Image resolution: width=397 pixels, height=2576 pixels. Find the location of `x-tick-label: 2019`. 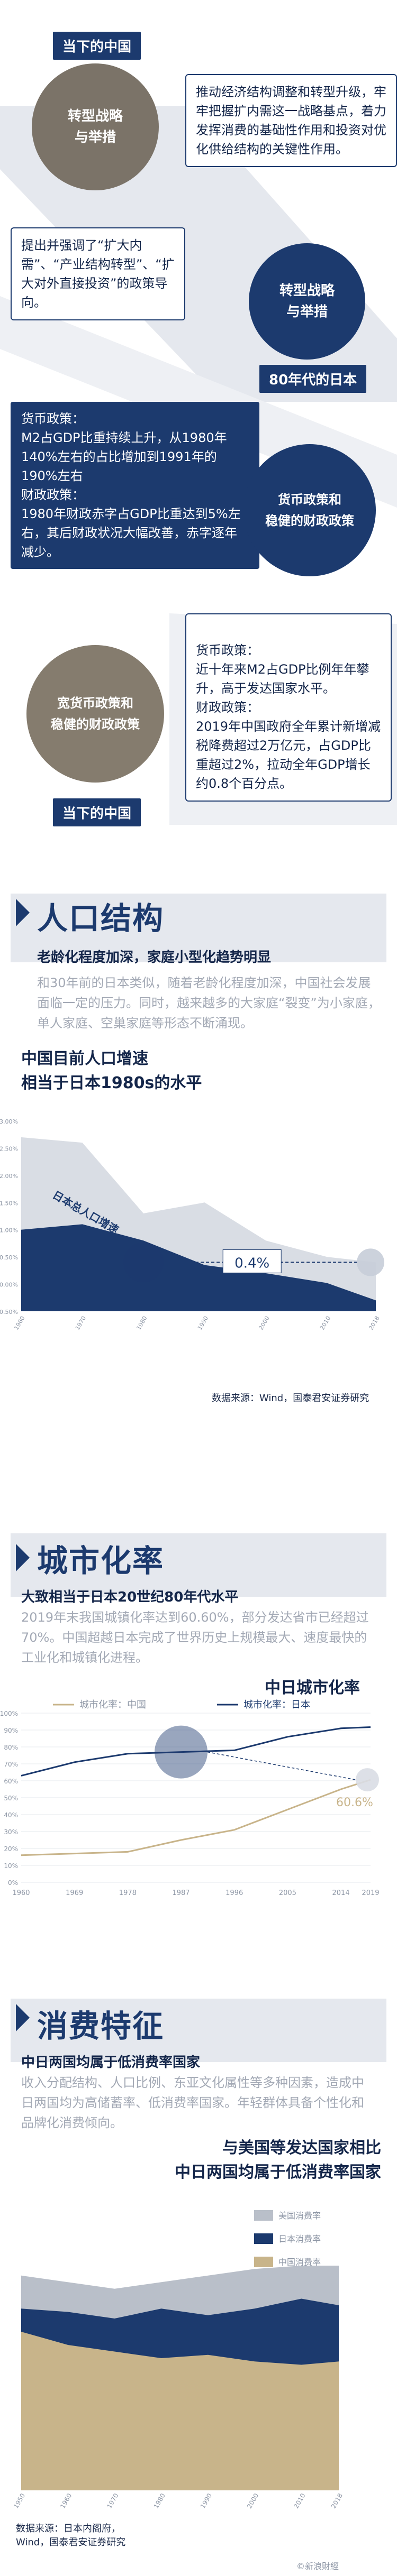

x-tick-label: 2019 is located at coordinates (370, 1893).